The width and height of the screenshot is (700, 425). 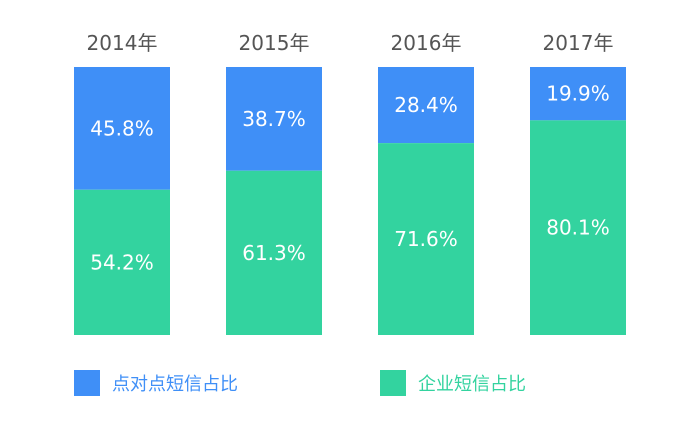 I want to click on legend-label-p2p: 点对点短信占比, so click(x=175, y=384).